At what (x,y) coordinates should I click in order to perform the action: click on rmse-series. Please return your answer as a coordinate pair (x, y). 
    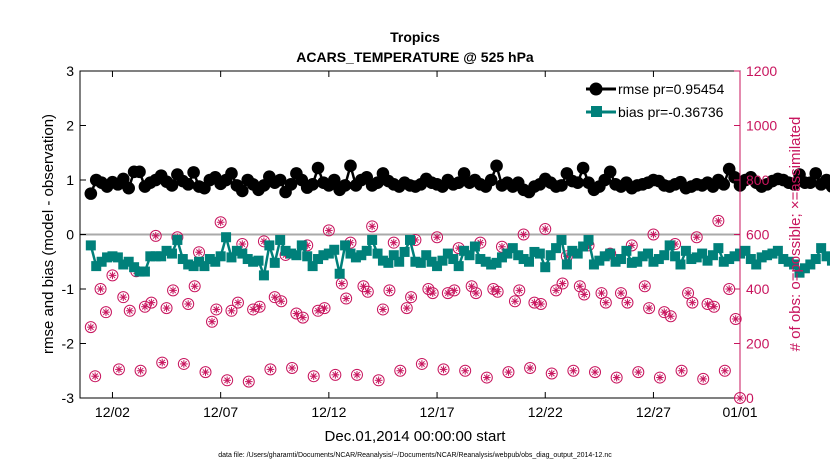
    Looking at the image, I should click on (457, 179).